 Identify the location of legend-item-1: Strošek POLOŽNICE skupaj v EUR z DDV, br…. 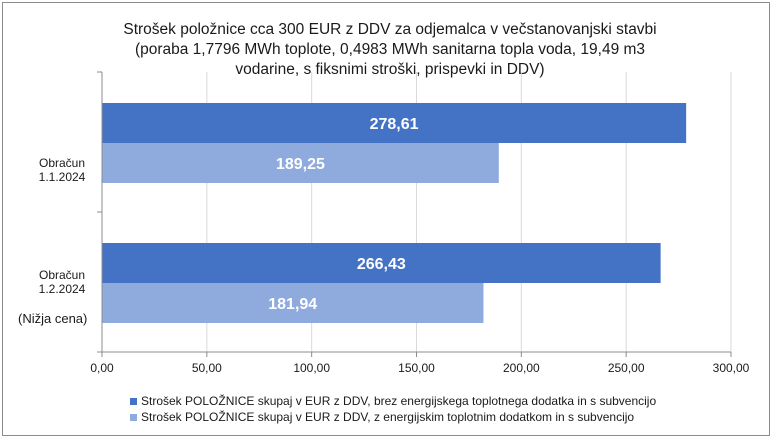
(393, 401).